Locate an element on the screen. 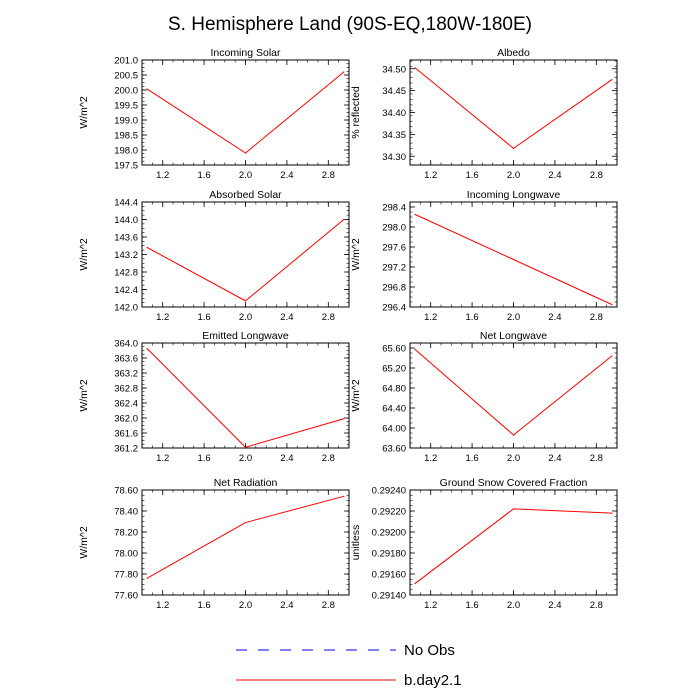 The height and width of the screenshot is (700, 700). y-tick-label: 298.4 is located at coordinates (394, 208).